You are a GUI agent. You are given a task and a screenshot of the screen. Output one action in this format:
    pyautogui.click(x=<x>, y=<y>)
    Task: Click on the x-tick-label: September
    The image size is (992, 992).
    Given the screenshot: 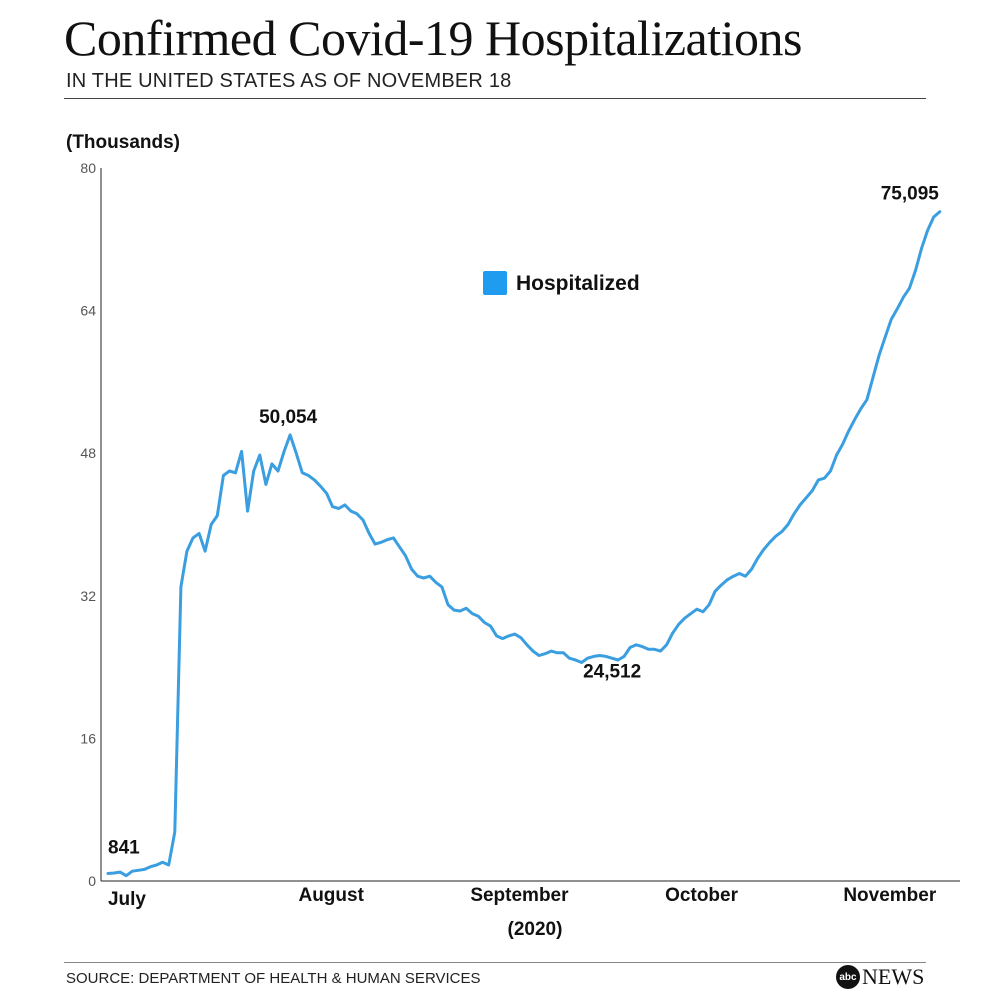 What is the action you would take?
    pyautogui.click(x=519, y=895)
    